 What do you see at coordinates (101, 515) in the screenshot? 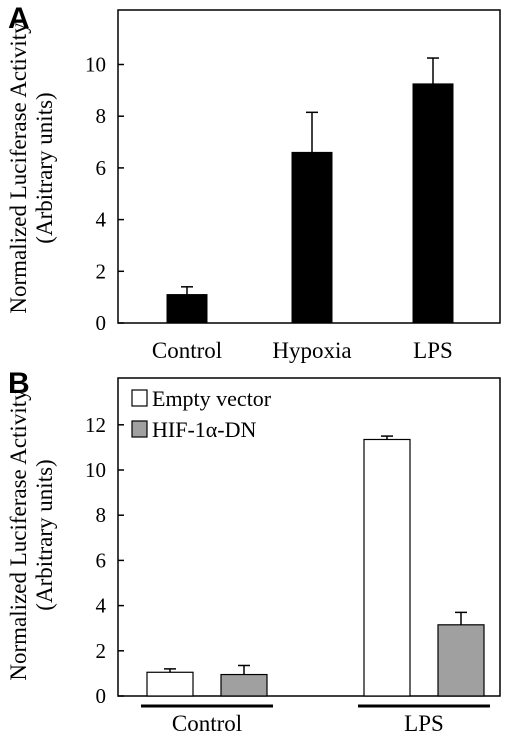
I see `panel-b-y-tick-label: 8` at bounding box center [101, 515].